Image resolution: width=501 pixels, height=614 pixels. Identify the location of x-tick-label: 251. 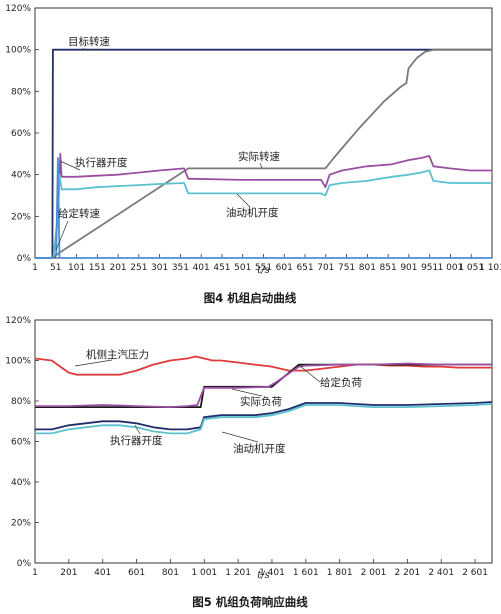
(138, 268).